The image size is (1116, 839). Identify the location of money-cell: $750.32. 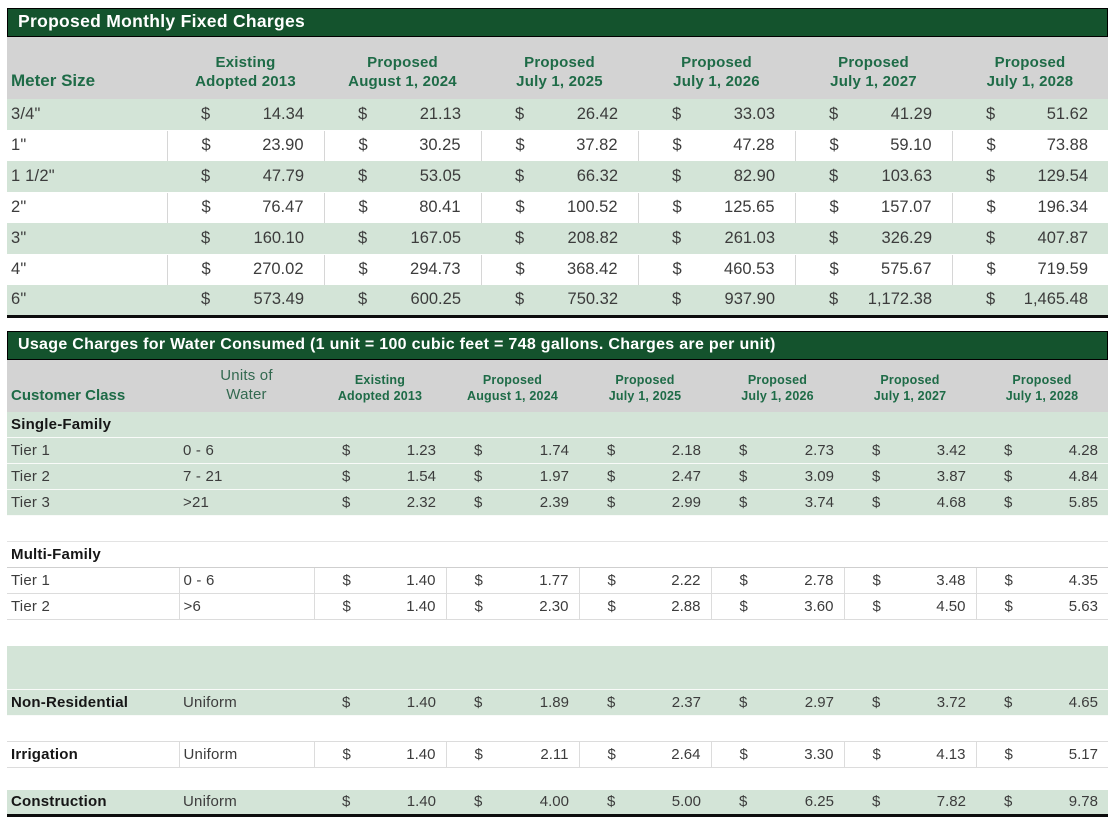
(559, 301).